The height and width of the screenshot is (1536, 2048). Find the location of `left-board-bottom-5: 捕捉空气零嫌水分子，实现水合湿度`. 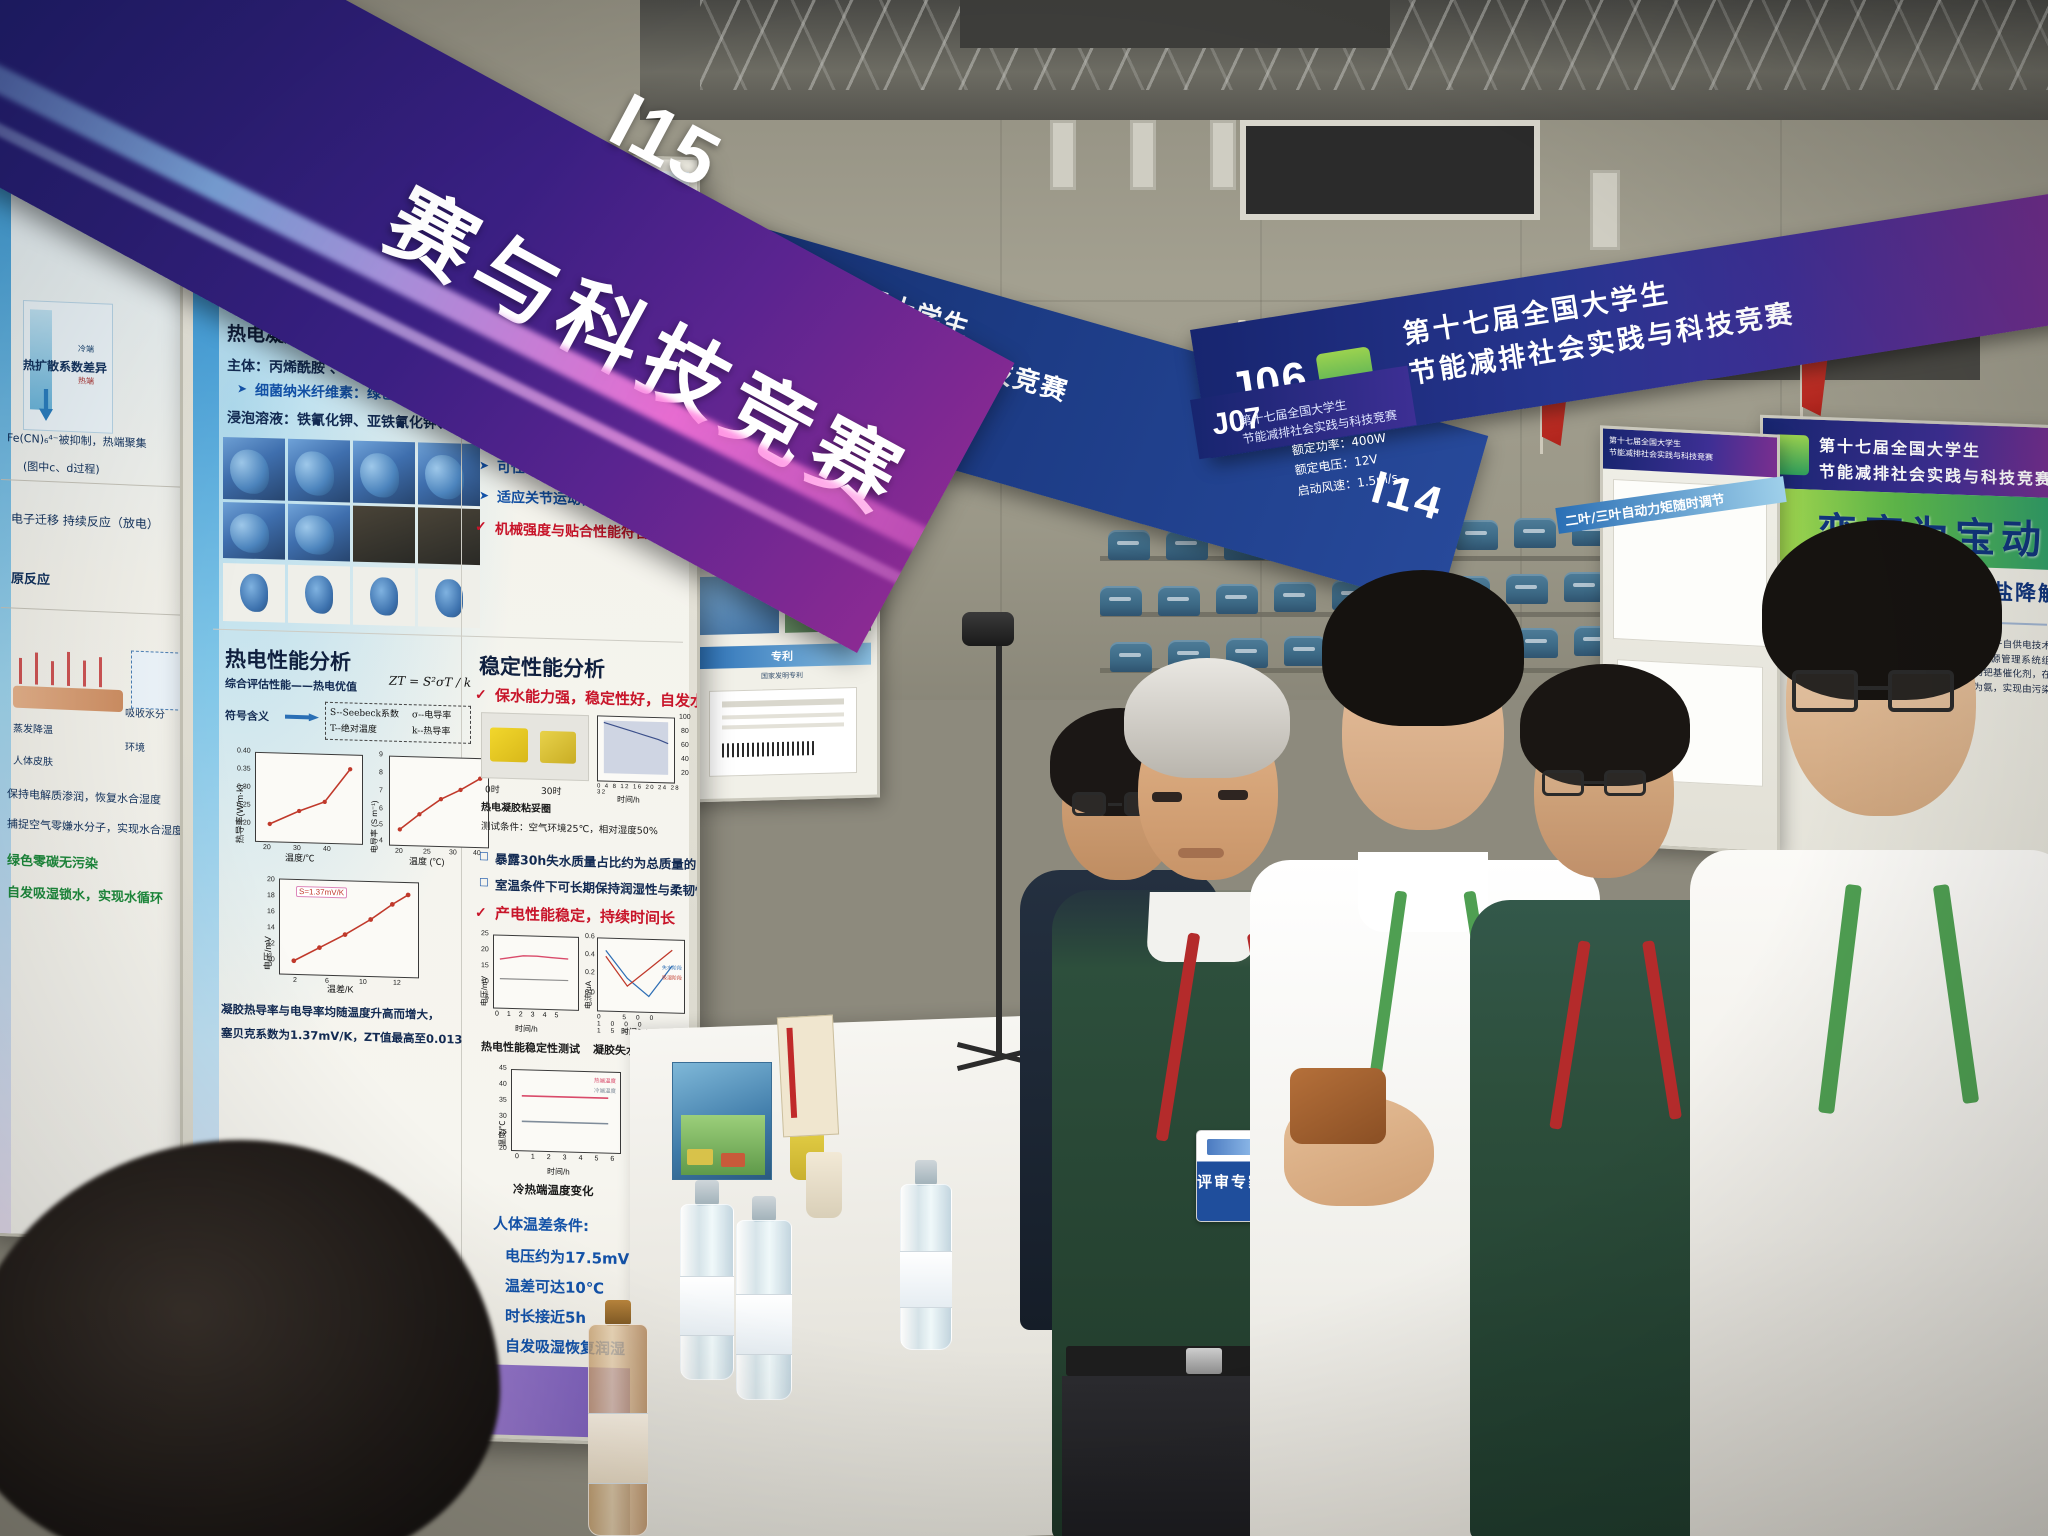

left-board-bottom-5: 捕捉空气零嫌水分子，实现水合湿度 is located at coordinates (95, 827).